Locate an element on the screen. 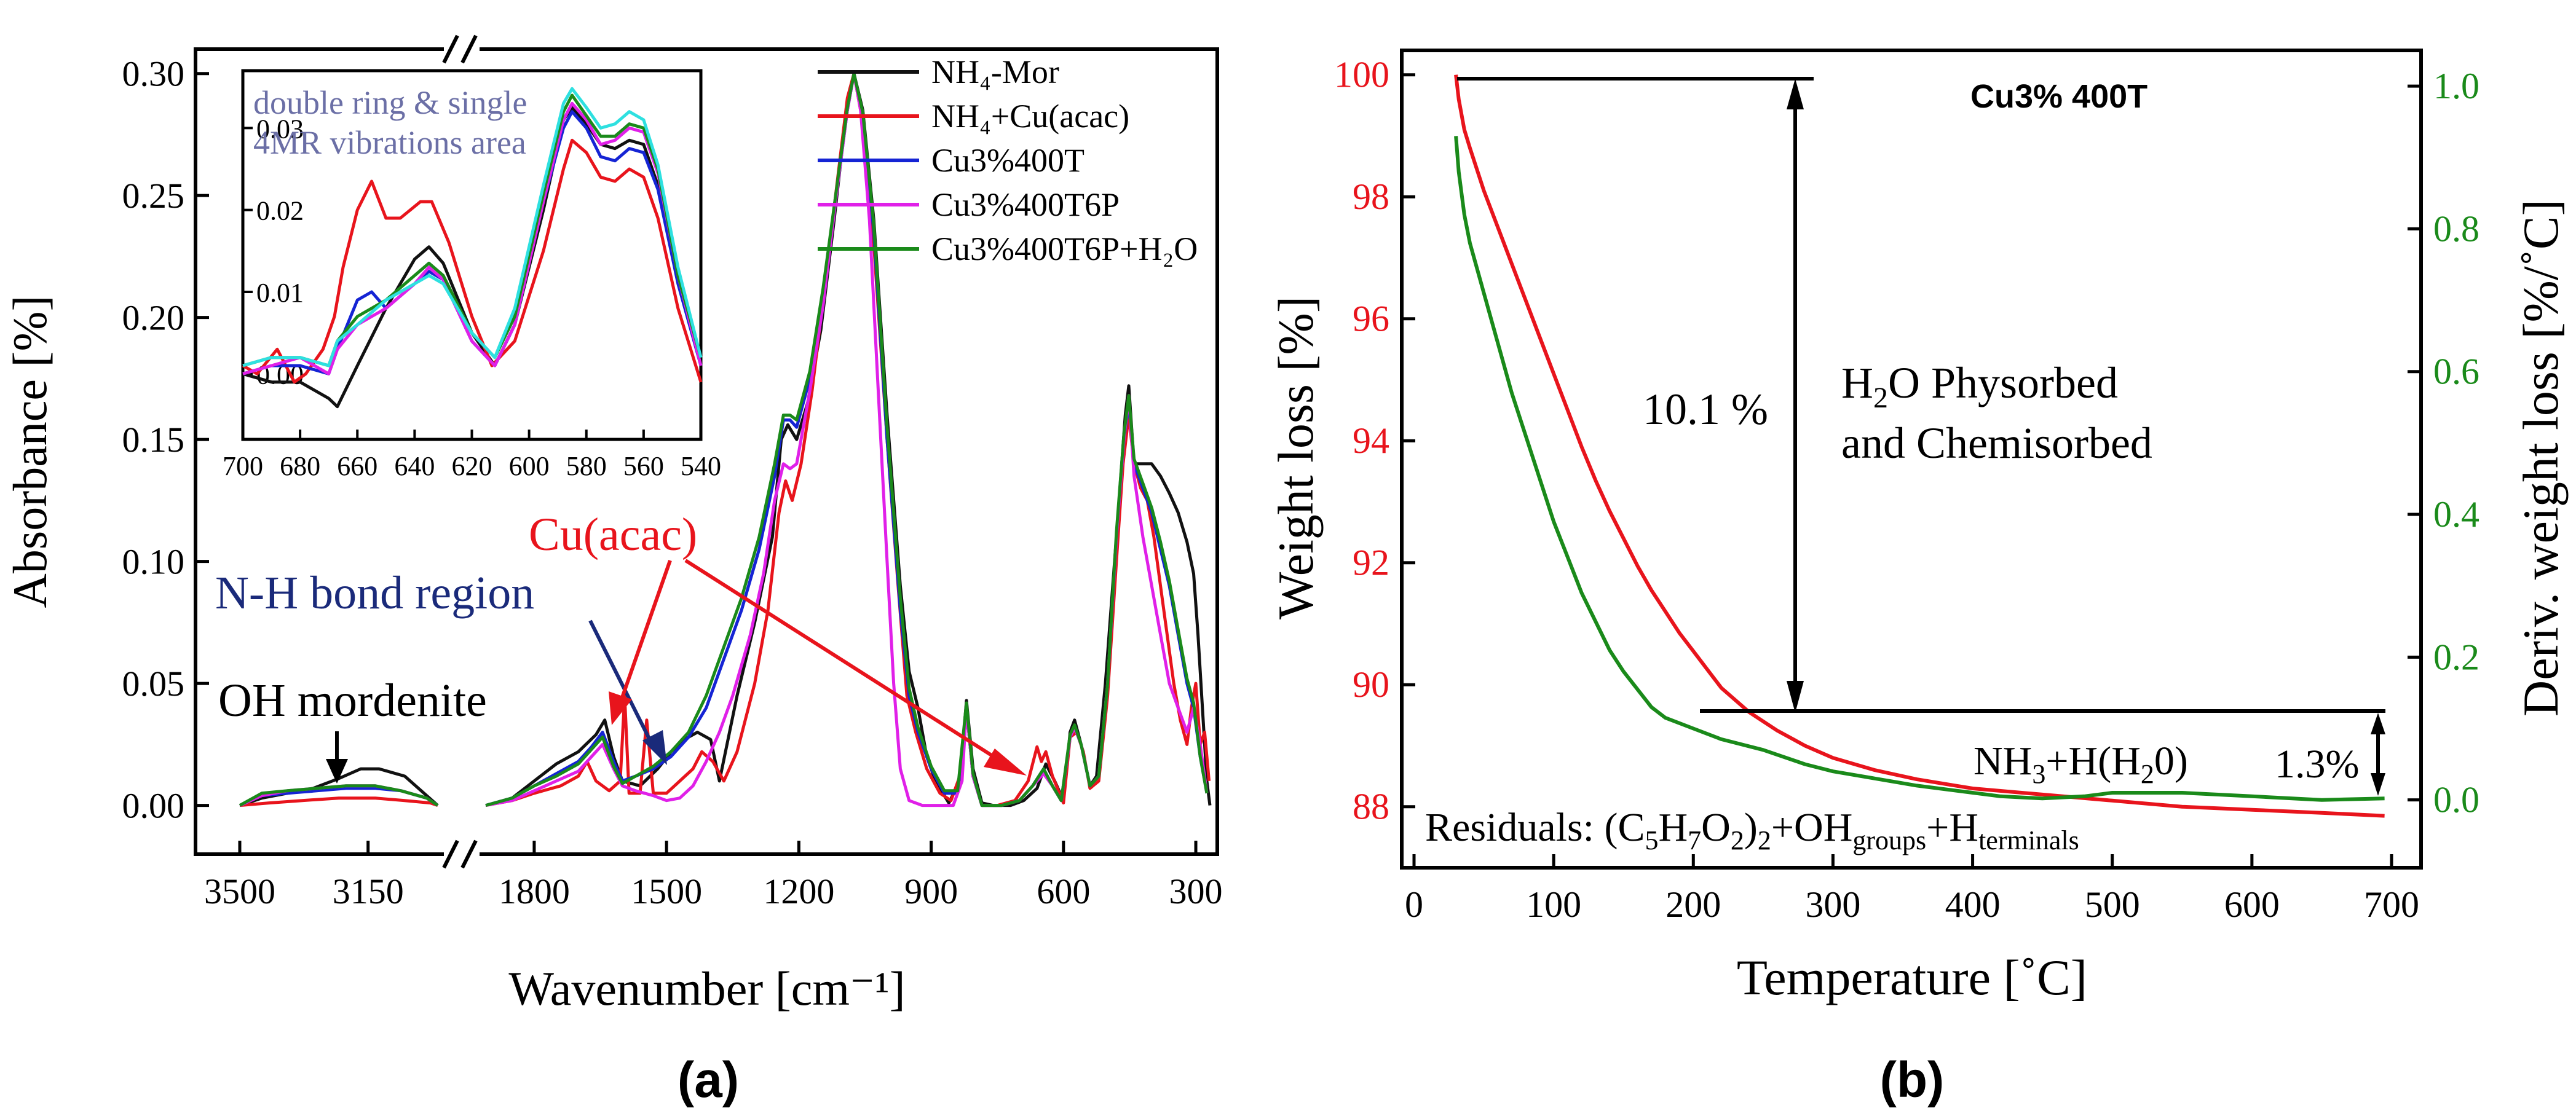 Image resolution: width=2576 pixels, height=1108 pixels. x-tick-label: 1200 is located at coordinates (799, 891).